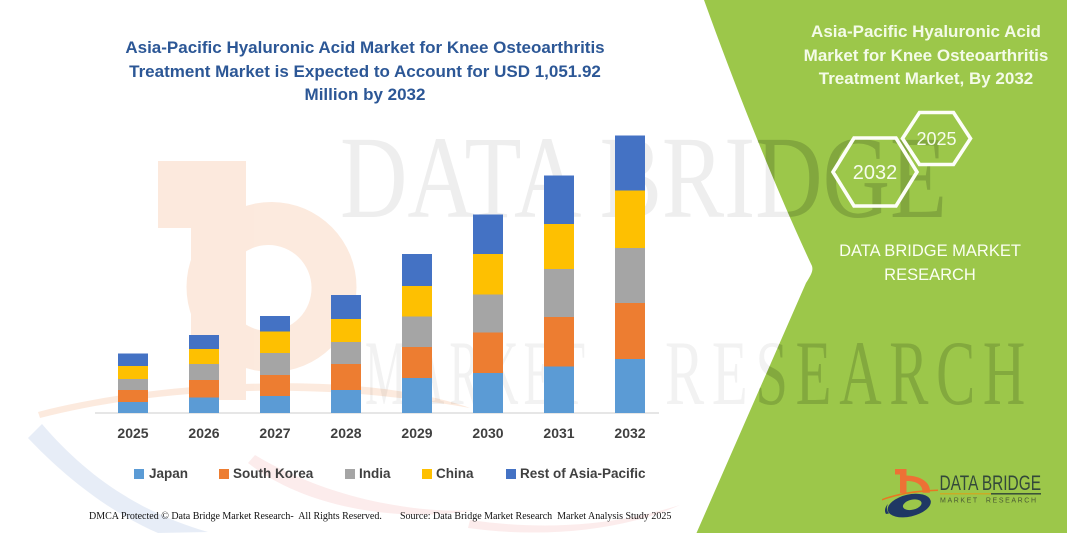 Image resolution: width=1067 pixels, height=533 pixels. I want to click on svg-text: DATA BRIDGE, so click(991, 483).